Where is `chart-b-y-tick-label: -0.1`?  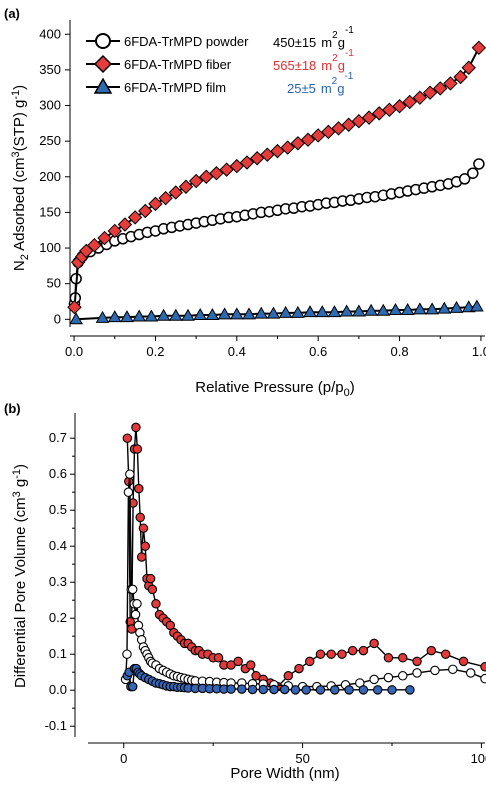
chart-b-y-tick-label: -0.1 is located at coordinates (56, 725).